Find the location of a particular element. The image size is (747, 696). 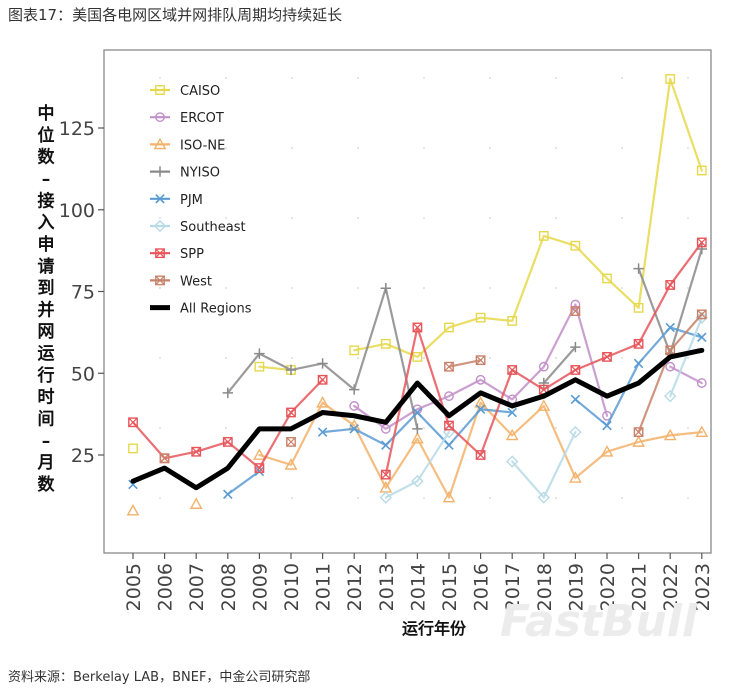

watermark: FastBull is located at coordinates (598, 621).